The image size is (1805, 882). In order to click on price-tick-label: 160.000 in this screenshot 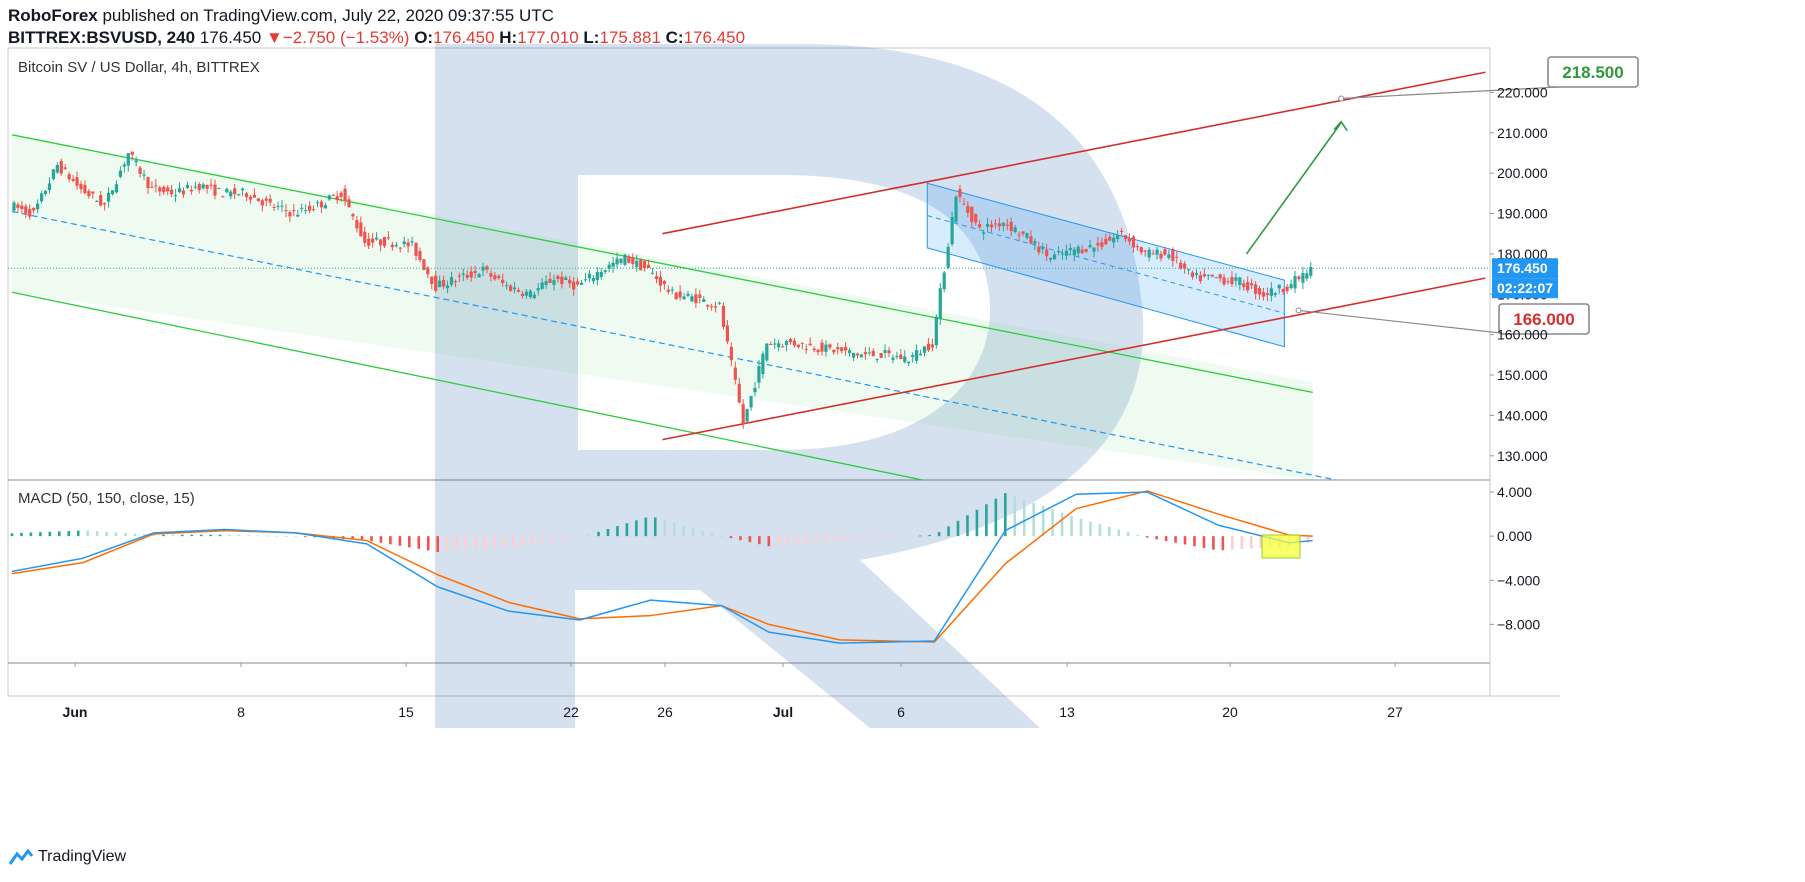, I will do `click(1522, 335)`.